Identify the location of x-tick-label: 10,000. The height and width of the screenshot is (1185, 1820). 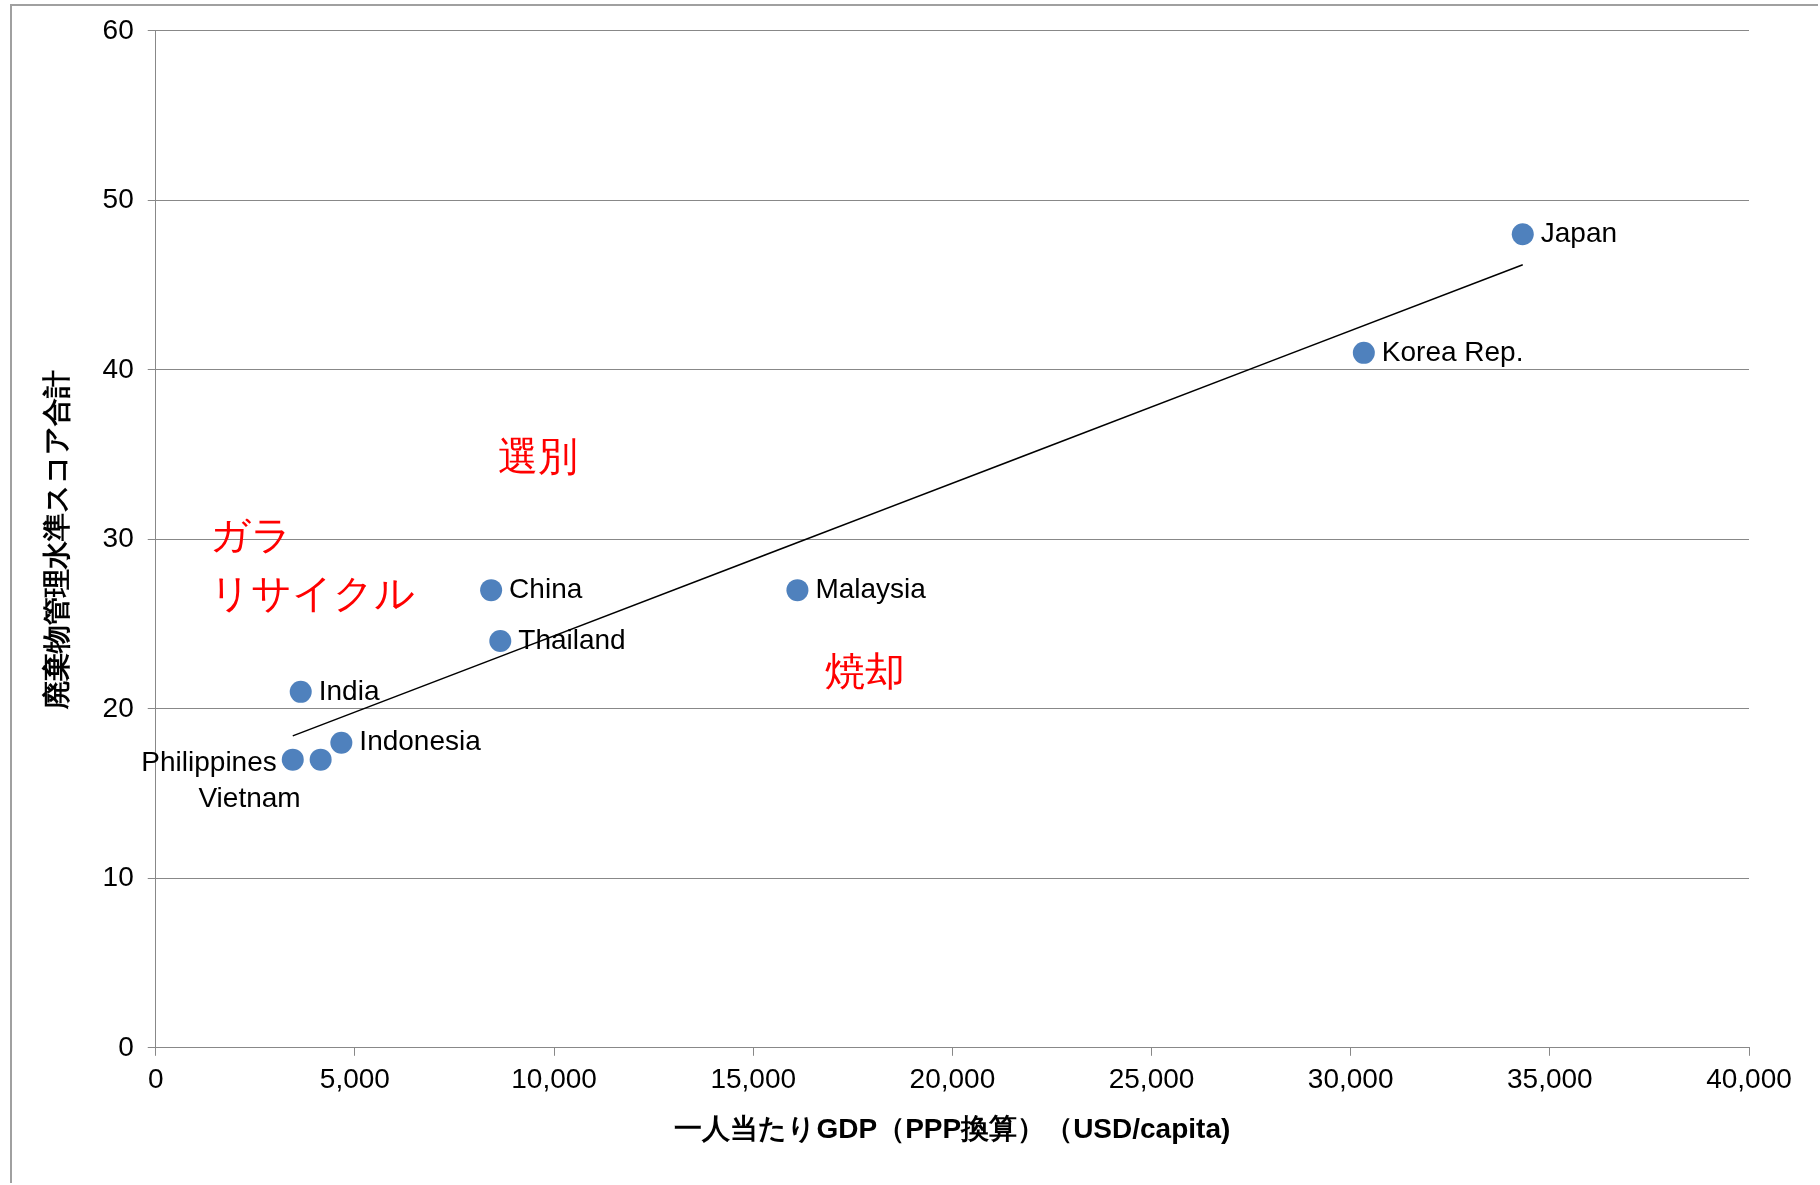
(554, 1079).